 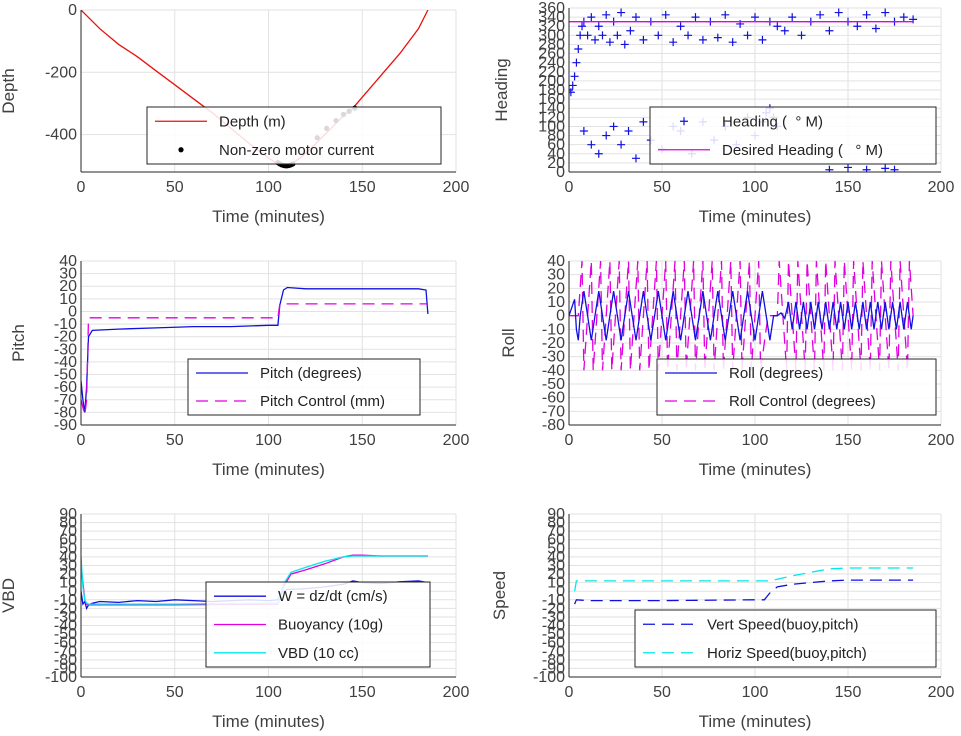 I want to click on y-tick-label: -90, so click(x=553, y=668).